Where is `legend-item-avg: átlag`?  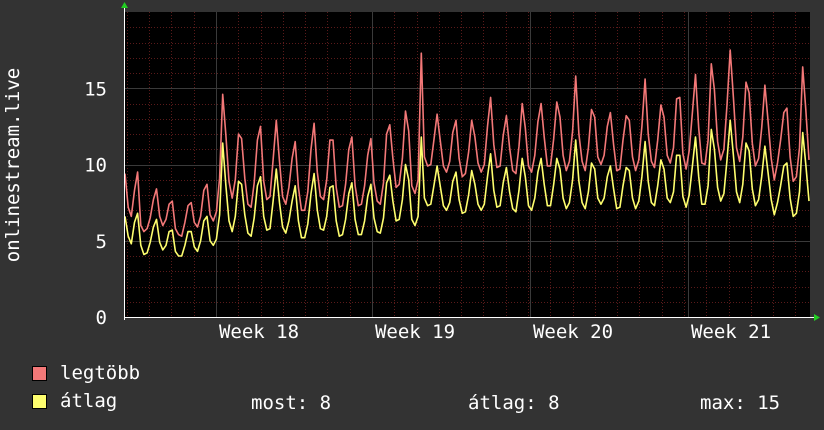 legend-item-avg: átlag is located at coordinates (74, 401).